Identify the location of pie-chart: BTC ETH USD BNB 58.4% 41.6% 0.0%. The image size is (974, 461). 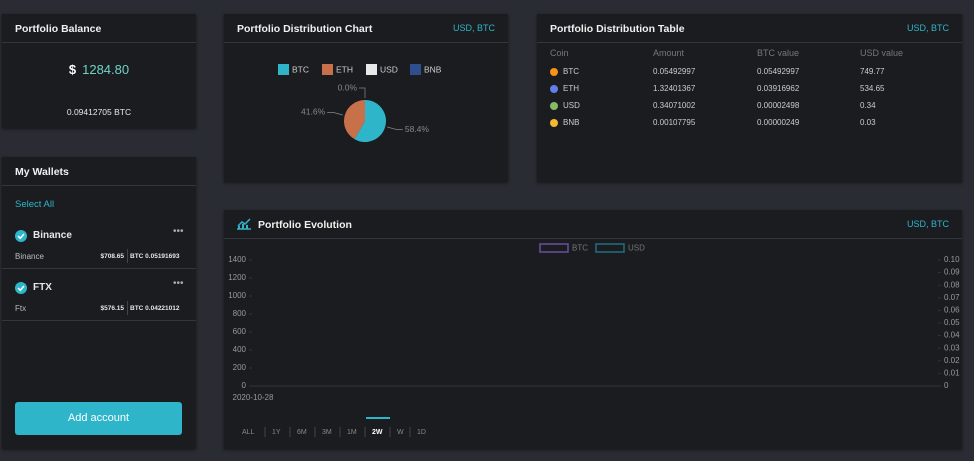
(360, 103).